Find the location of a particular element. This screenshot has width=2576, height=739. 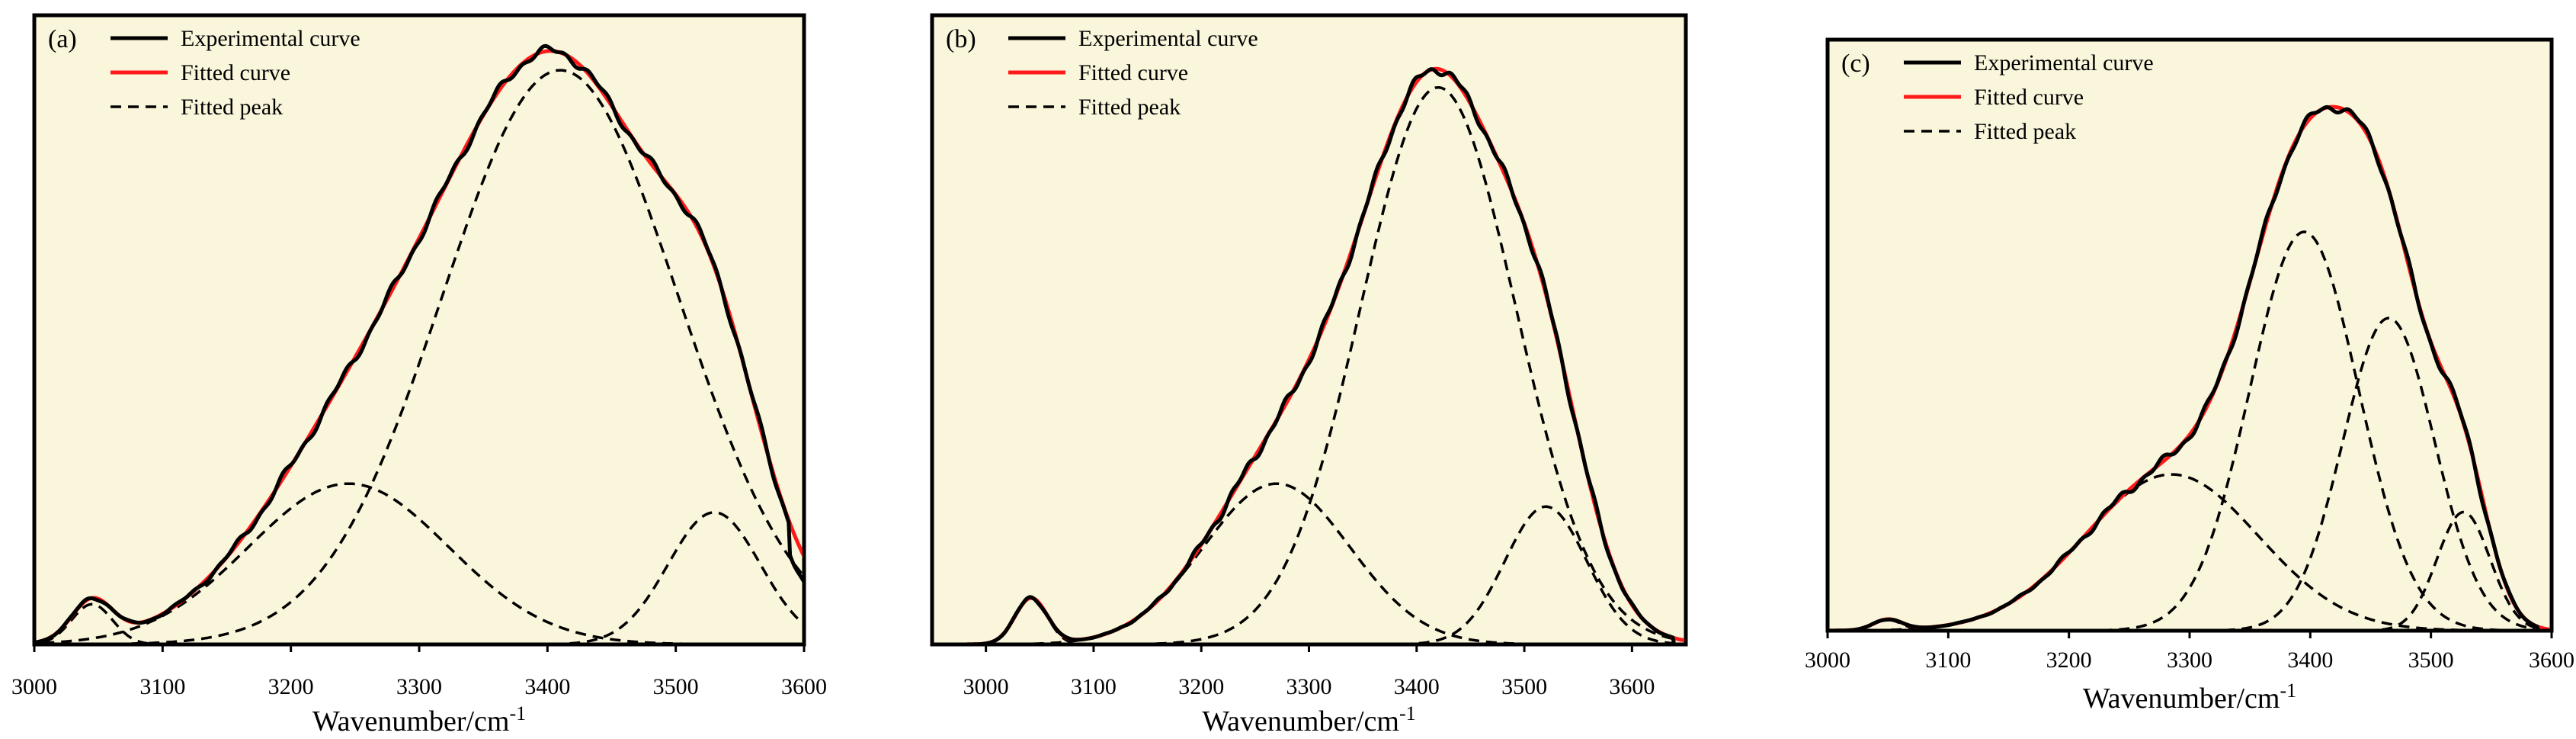

panel-label: (b) is located at coordinates (961, 39).